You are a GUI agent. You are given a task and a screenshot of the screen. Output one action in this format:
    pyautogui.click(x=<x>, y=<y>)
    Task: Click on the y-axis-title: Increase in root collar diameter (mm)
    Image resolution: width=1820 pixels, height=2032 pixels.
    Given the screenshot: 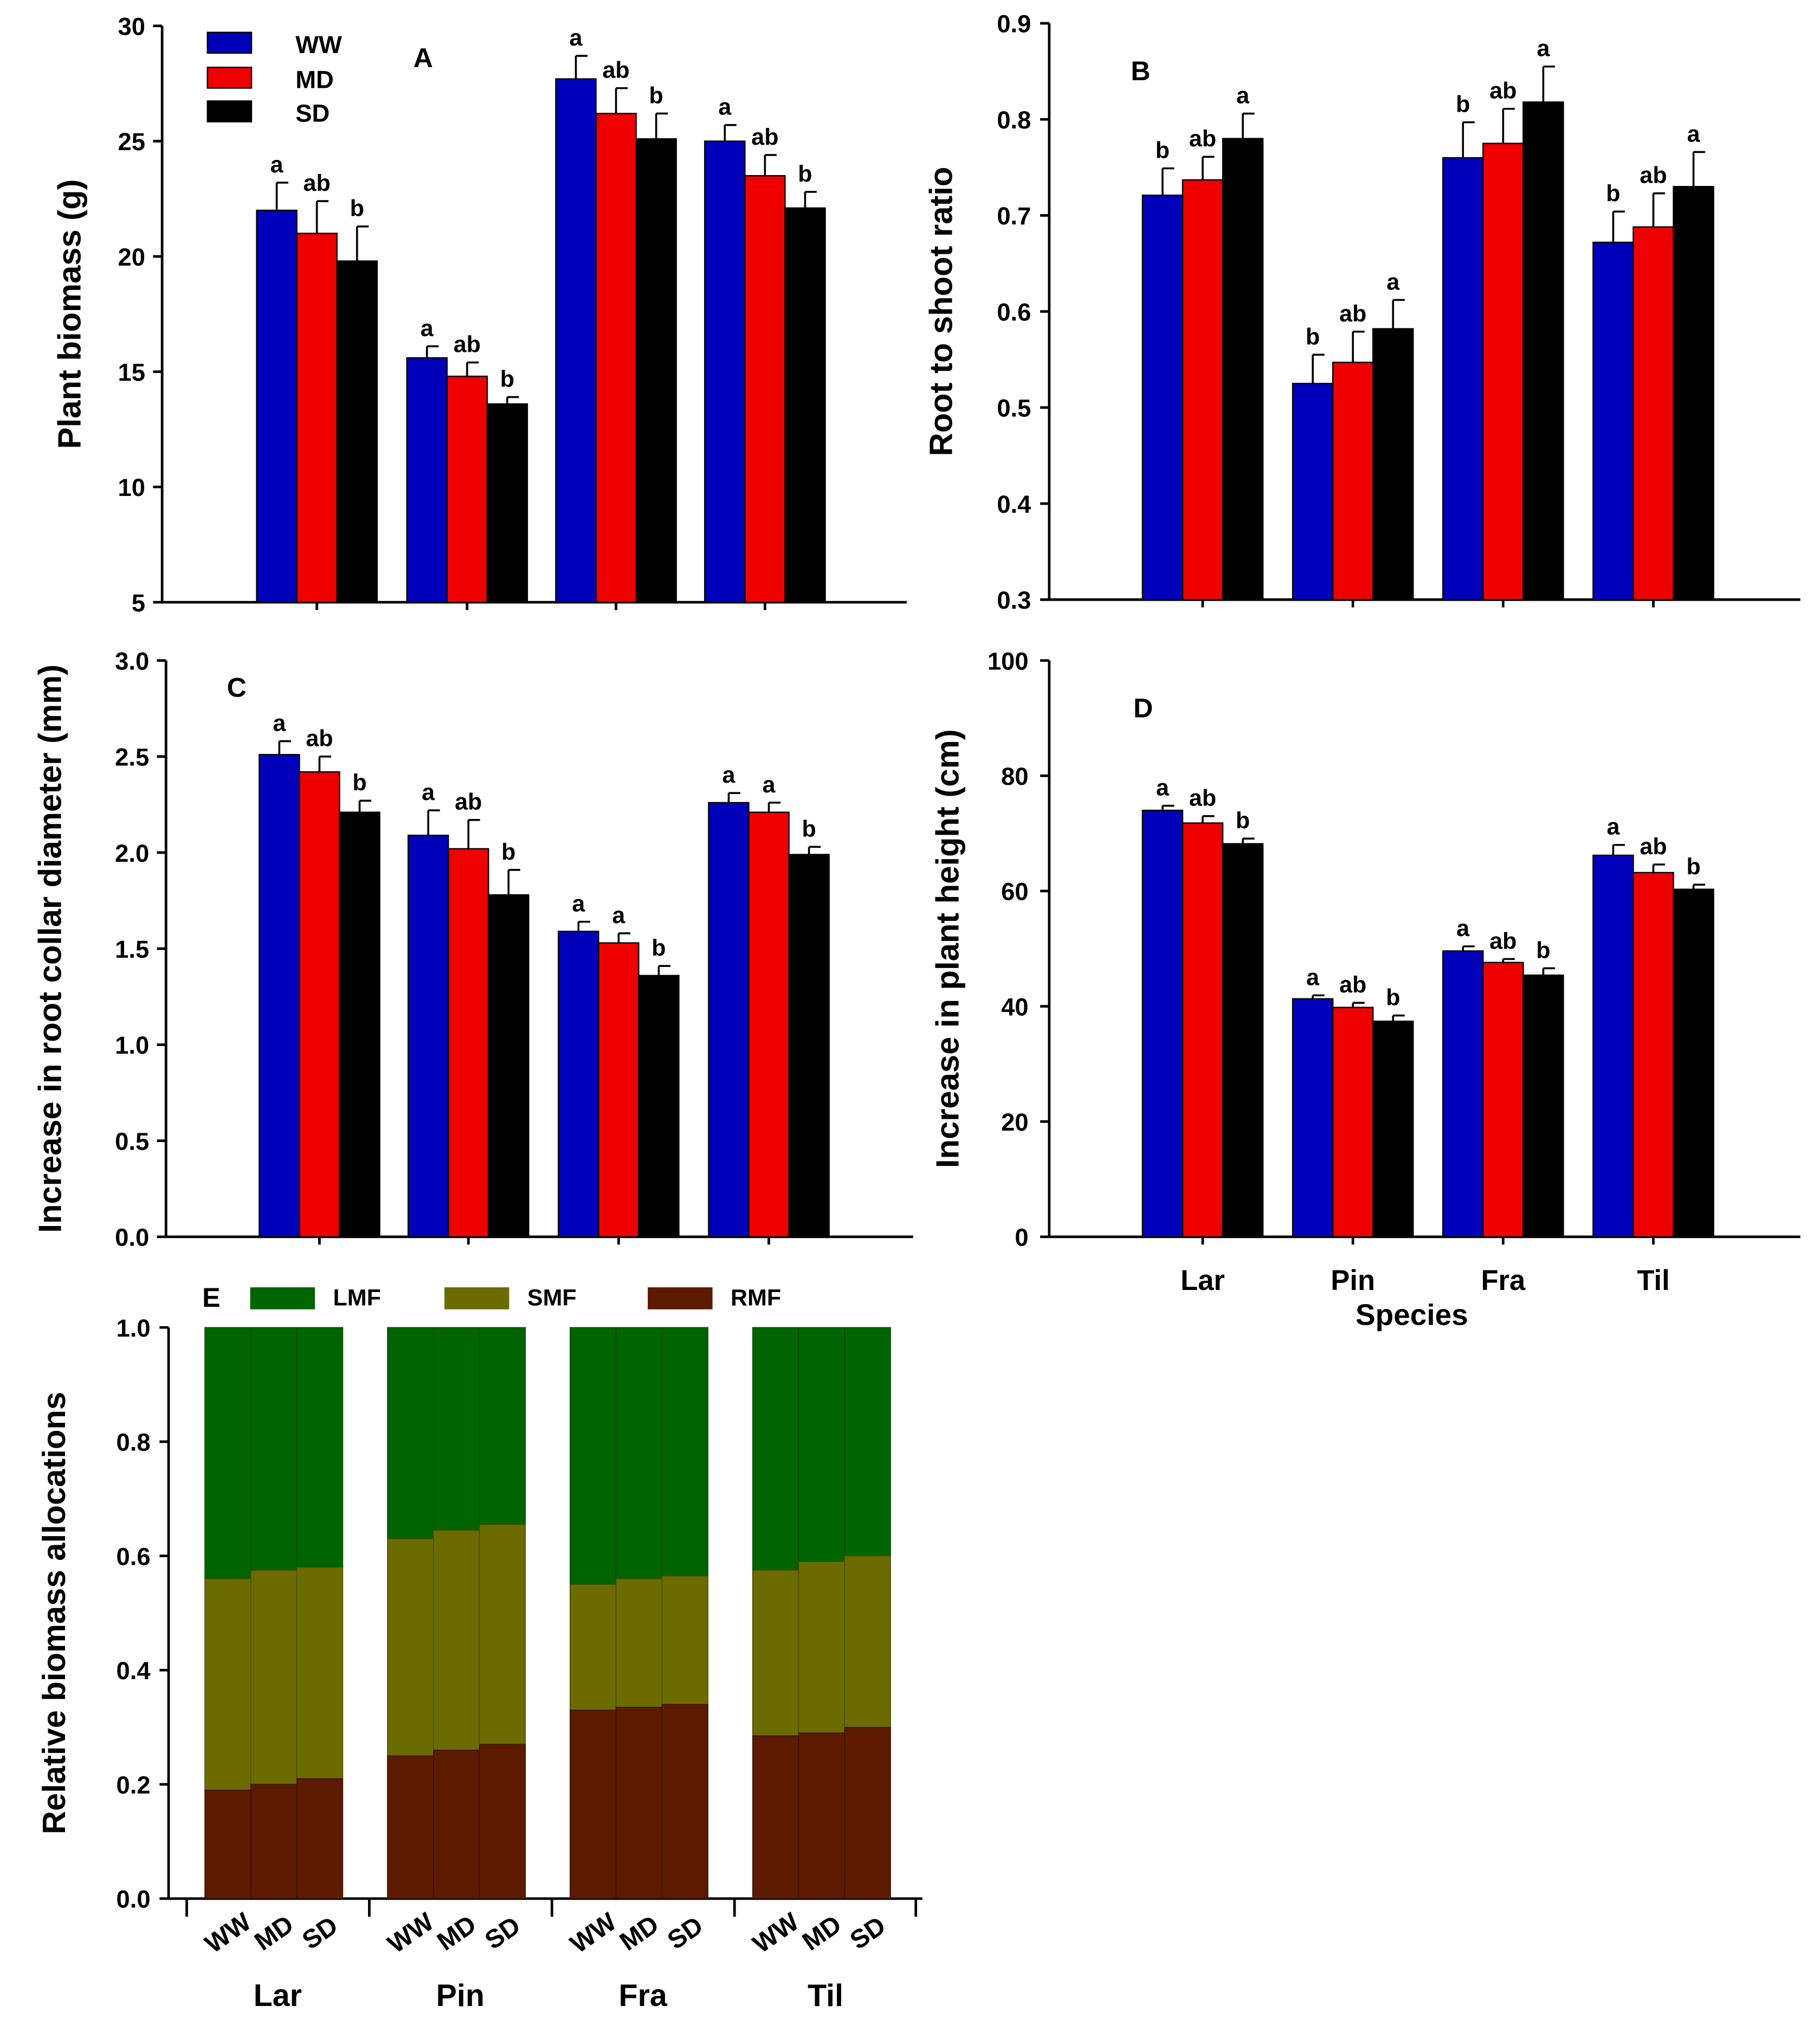 What is the action you would take?
    pyautogui.click(x=50, y=949)
    